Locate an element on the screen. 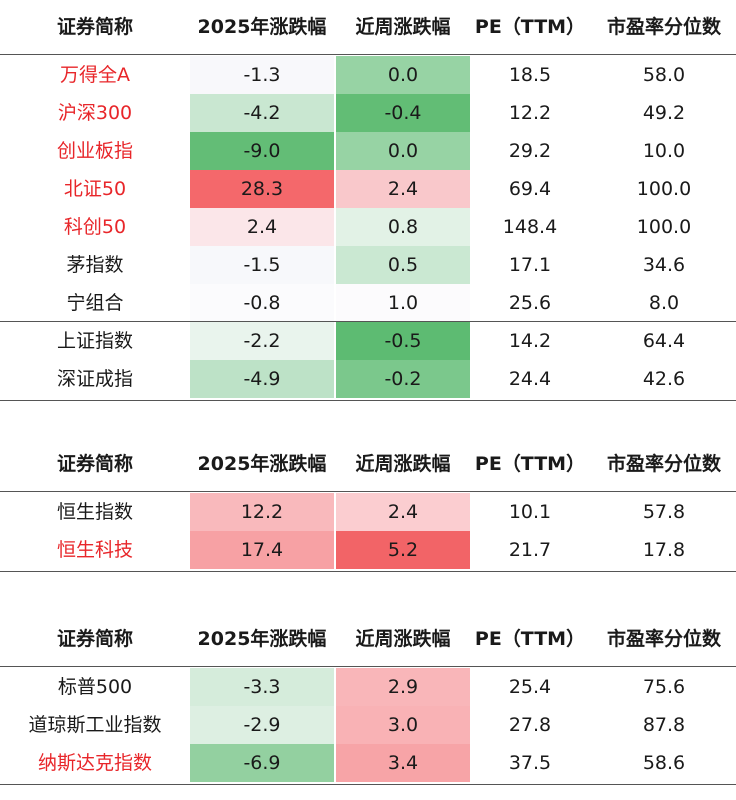  pe-percentile-value: 42.6 is located at coordinates (664, 379).